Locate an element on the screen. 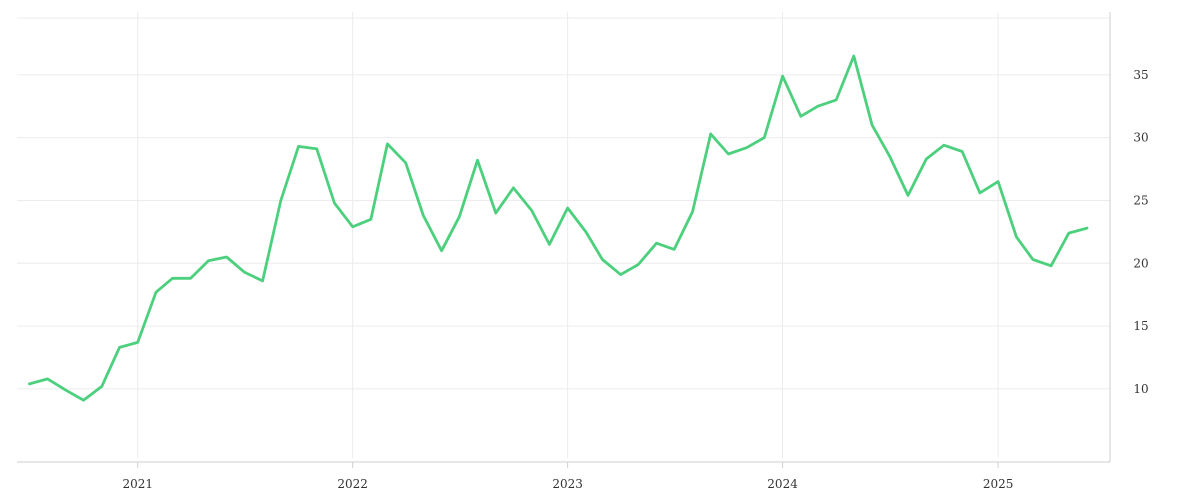  y-tick-label: 35 is located at coordinates (1140, 75).